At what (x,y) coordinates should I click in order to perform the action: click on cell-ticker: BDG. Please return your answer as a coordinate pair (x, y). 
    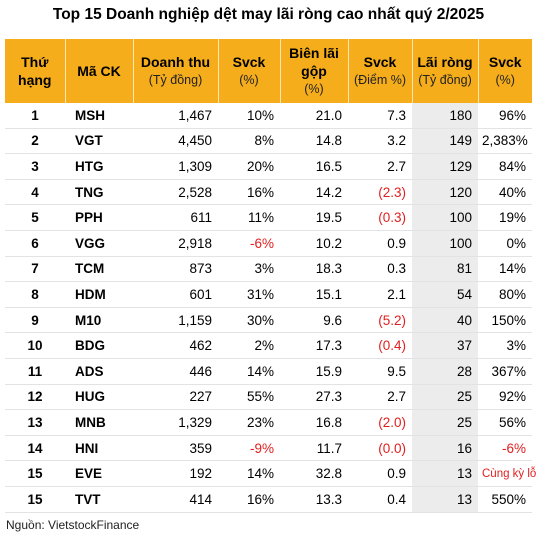
    Looking at the image, I should click on (99, 345).